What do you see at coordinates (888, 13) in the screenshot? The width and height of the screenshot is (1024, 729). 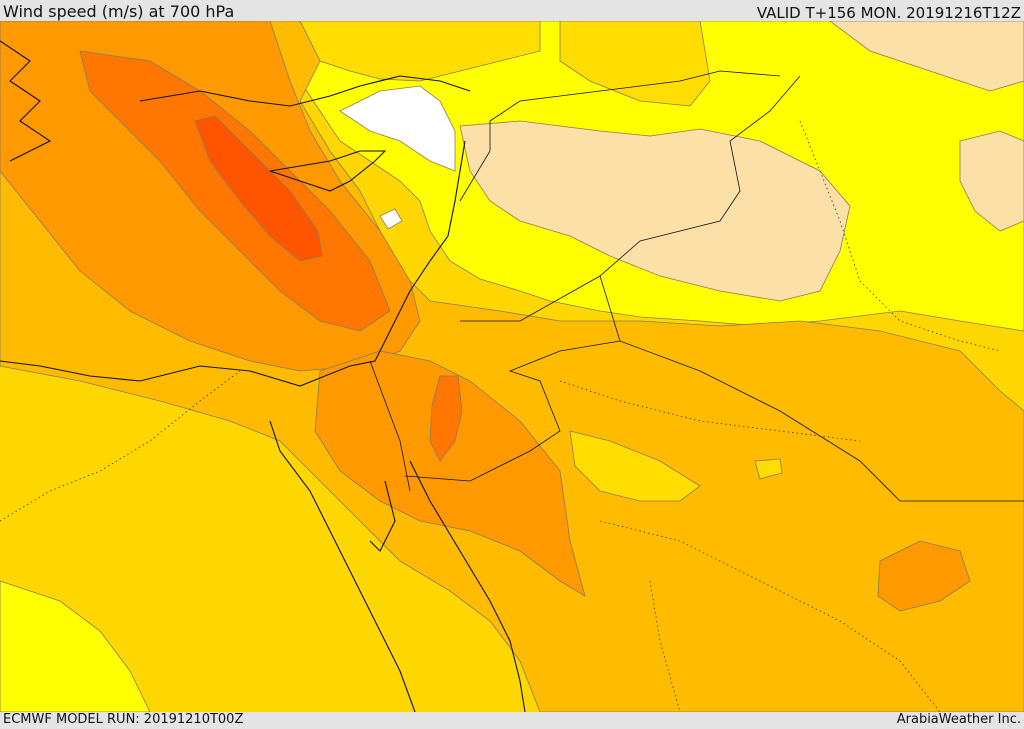 I see `valid-time: VALID T+156 MON. 20191216T12Z` at bounding box center [888, 13].